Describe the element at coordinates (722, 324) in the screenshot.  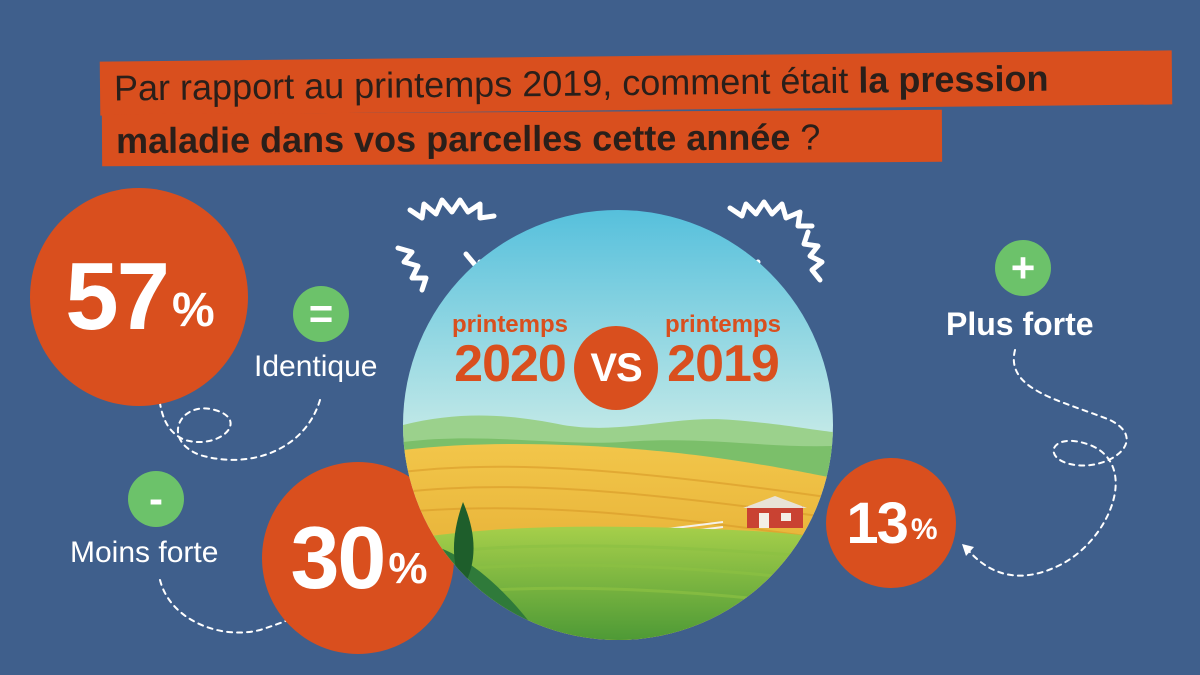
I see `comparison-right-label: printemps` at that location.